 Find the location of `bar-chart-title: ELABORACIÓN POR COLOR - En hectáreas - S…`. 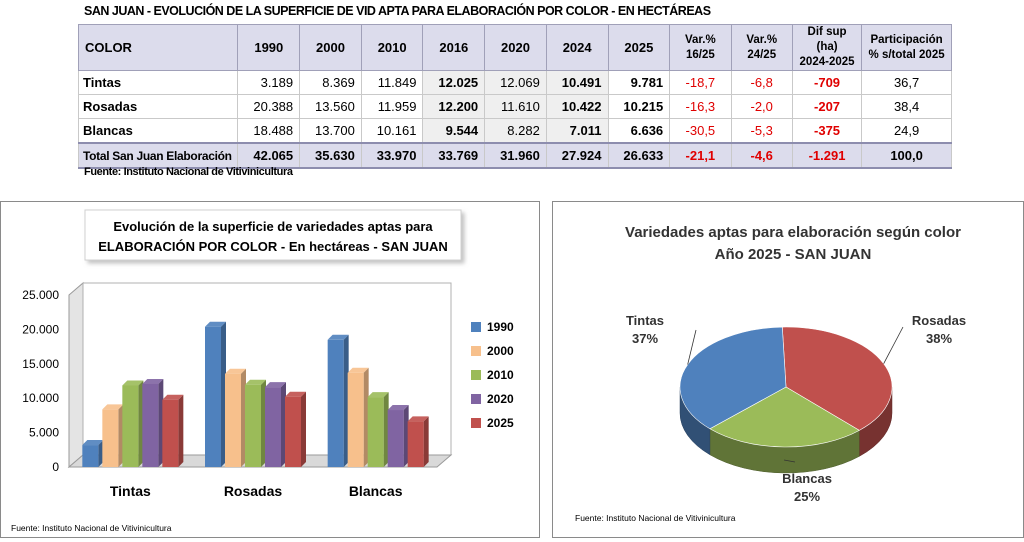

bar-chart-title: ELABORACIÓN POR COLOR - En hectáreas - S… is located at coordinates (273, 246).